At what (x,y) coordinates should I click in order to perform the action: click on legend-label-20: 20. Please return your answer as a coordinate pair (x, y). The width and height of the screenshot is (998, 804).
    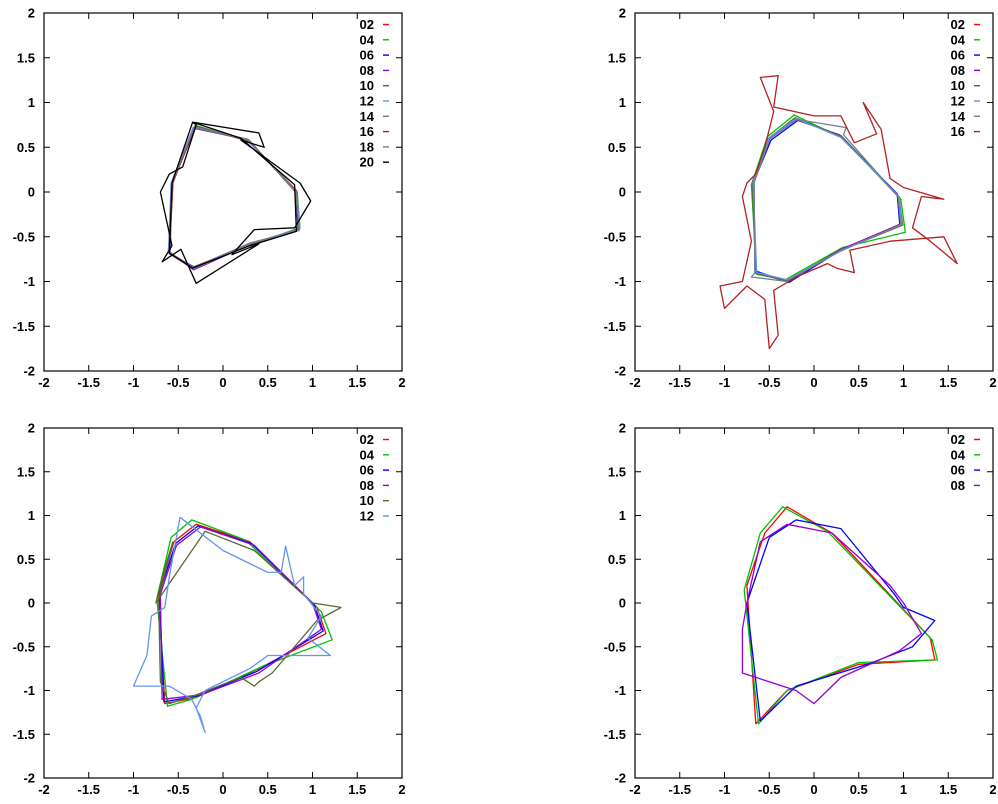
    Looking at the image, I should click on (367, 162).